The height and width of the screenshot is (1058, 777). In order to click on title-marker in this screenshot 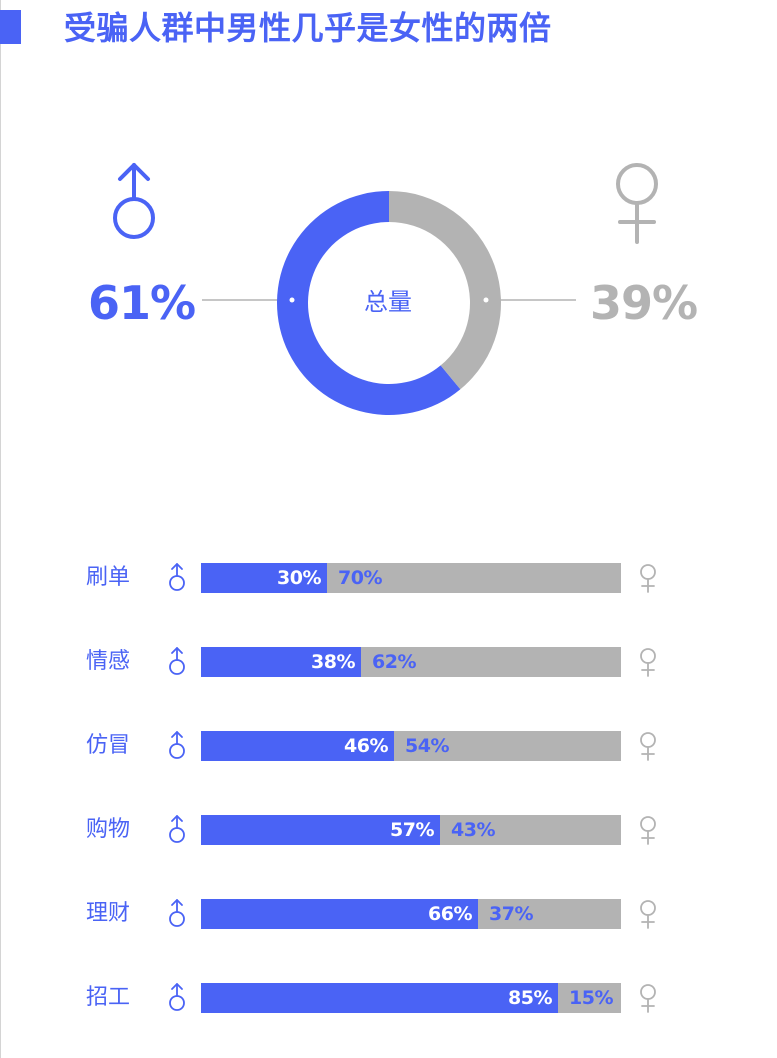, I will do `click(10, 27)`.